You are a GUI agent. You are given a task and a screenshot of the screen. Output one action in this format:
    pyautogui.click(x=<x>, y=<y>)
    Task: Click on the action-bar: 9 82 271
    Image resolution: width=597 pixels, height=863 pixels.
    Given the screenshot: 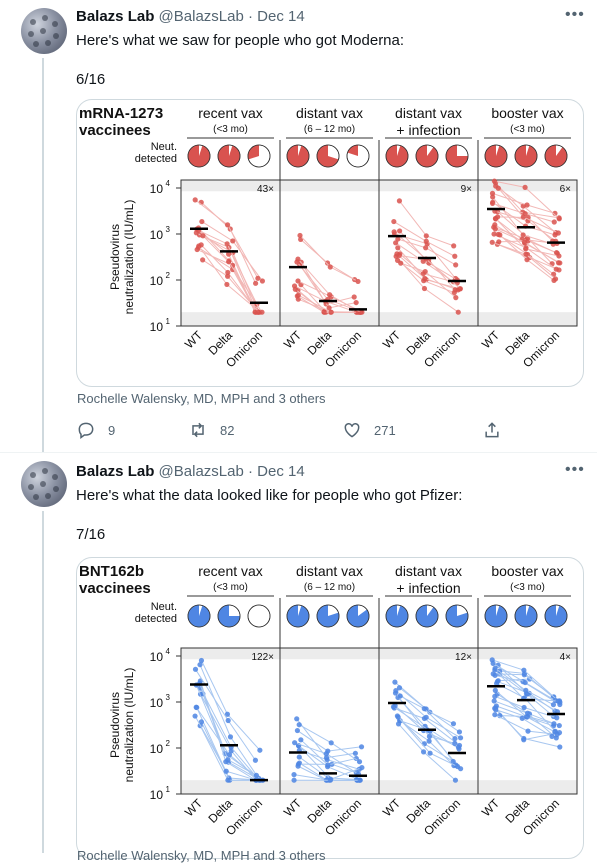 What is the action you would take?
    pyautogui.click(x=291, y=431)
    